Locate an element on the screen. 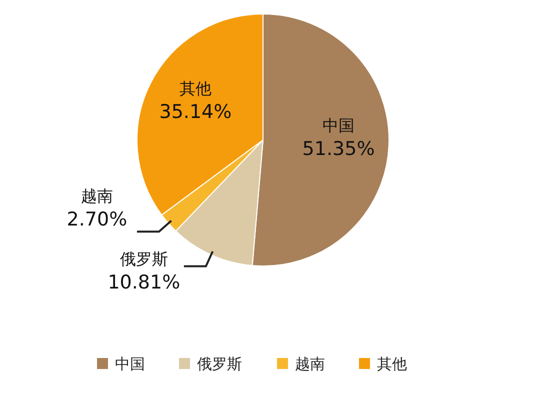 This screenshot has width=538, height=400. slice-label: 俄罗斯 is located at coordinates (144, 258).